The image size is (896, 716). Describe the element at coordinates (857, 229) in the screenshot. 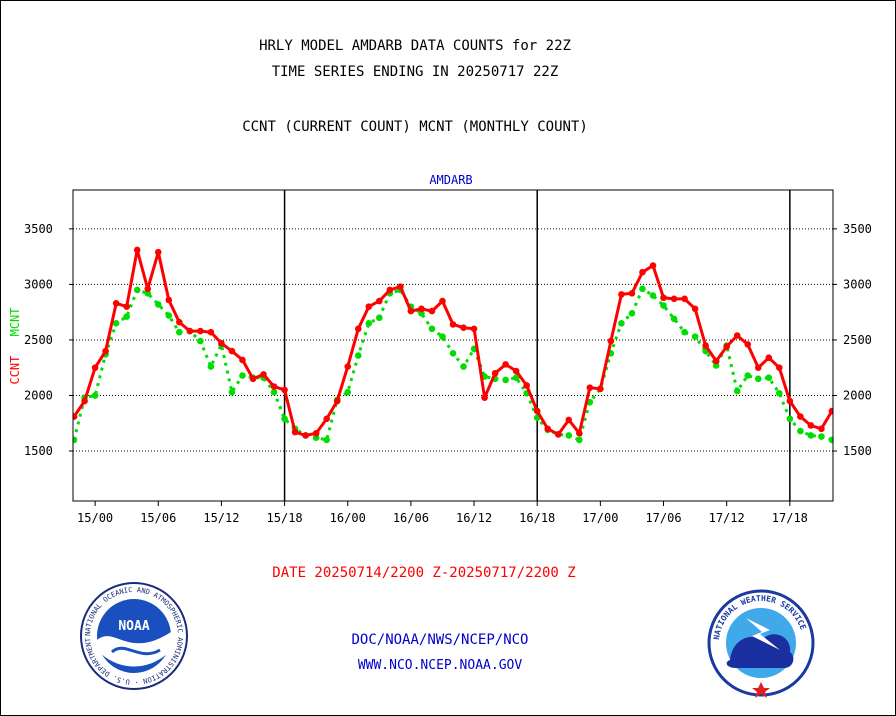

I see `y-tick-label-right: 3500` at that location.